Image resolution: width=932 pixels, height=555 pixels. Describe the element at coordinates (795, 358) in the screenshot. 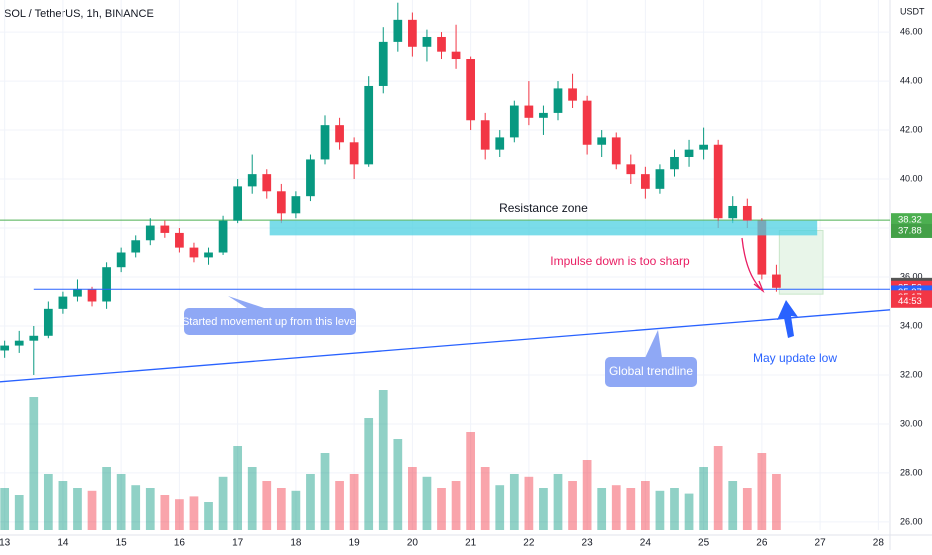

I see `update-note: May update low` at that location.